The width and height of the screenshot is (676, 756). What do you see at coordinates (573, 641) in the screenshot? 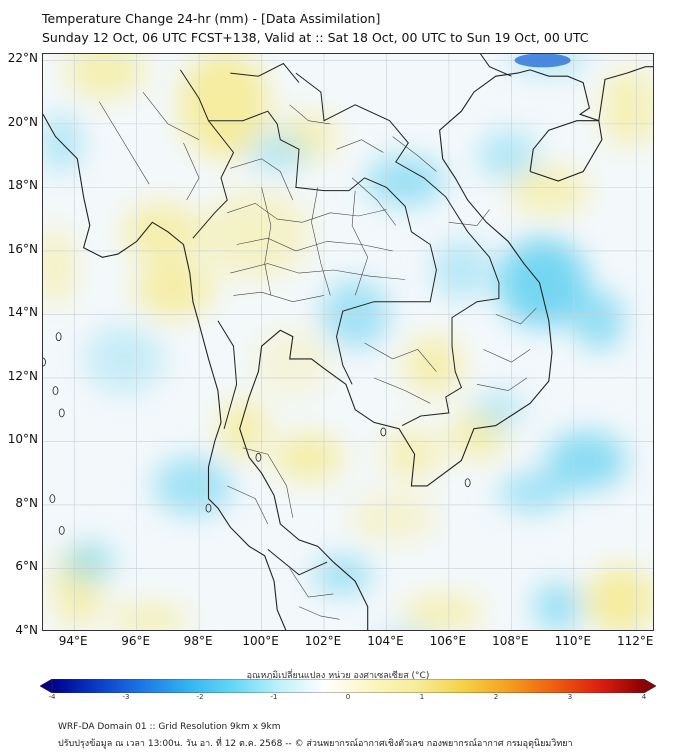
I see `lon-label: 110°E` at bounding box center [573, 641].